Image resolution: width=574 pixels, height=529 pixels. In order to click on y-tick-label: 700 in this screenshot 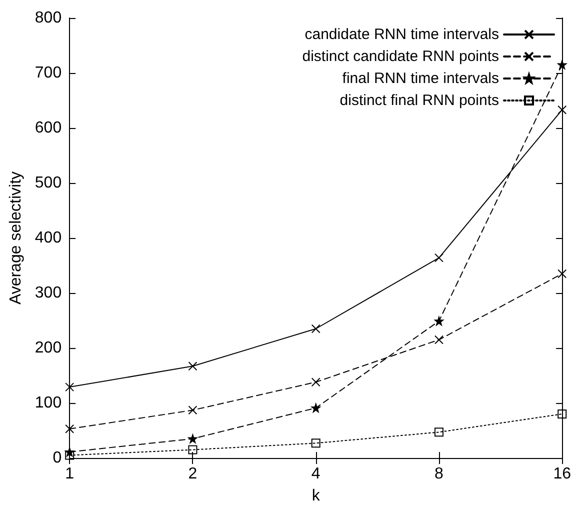, I will do `click(48, 73)`.